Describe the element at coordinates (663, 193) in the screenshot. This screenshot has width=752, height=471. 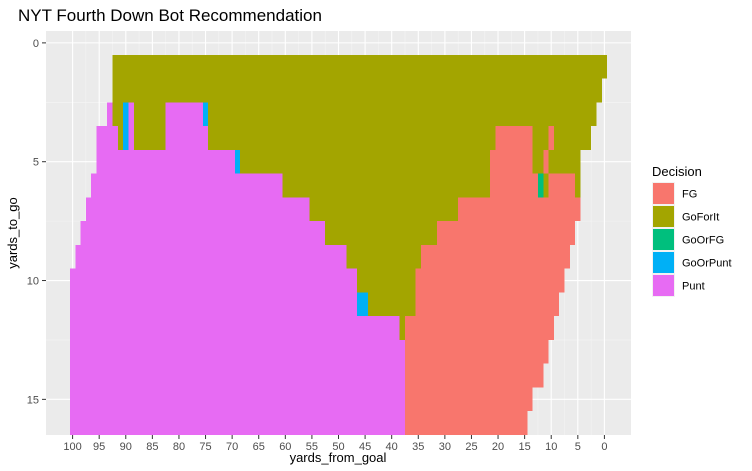
I see `legend-swatch-fg` at that location.